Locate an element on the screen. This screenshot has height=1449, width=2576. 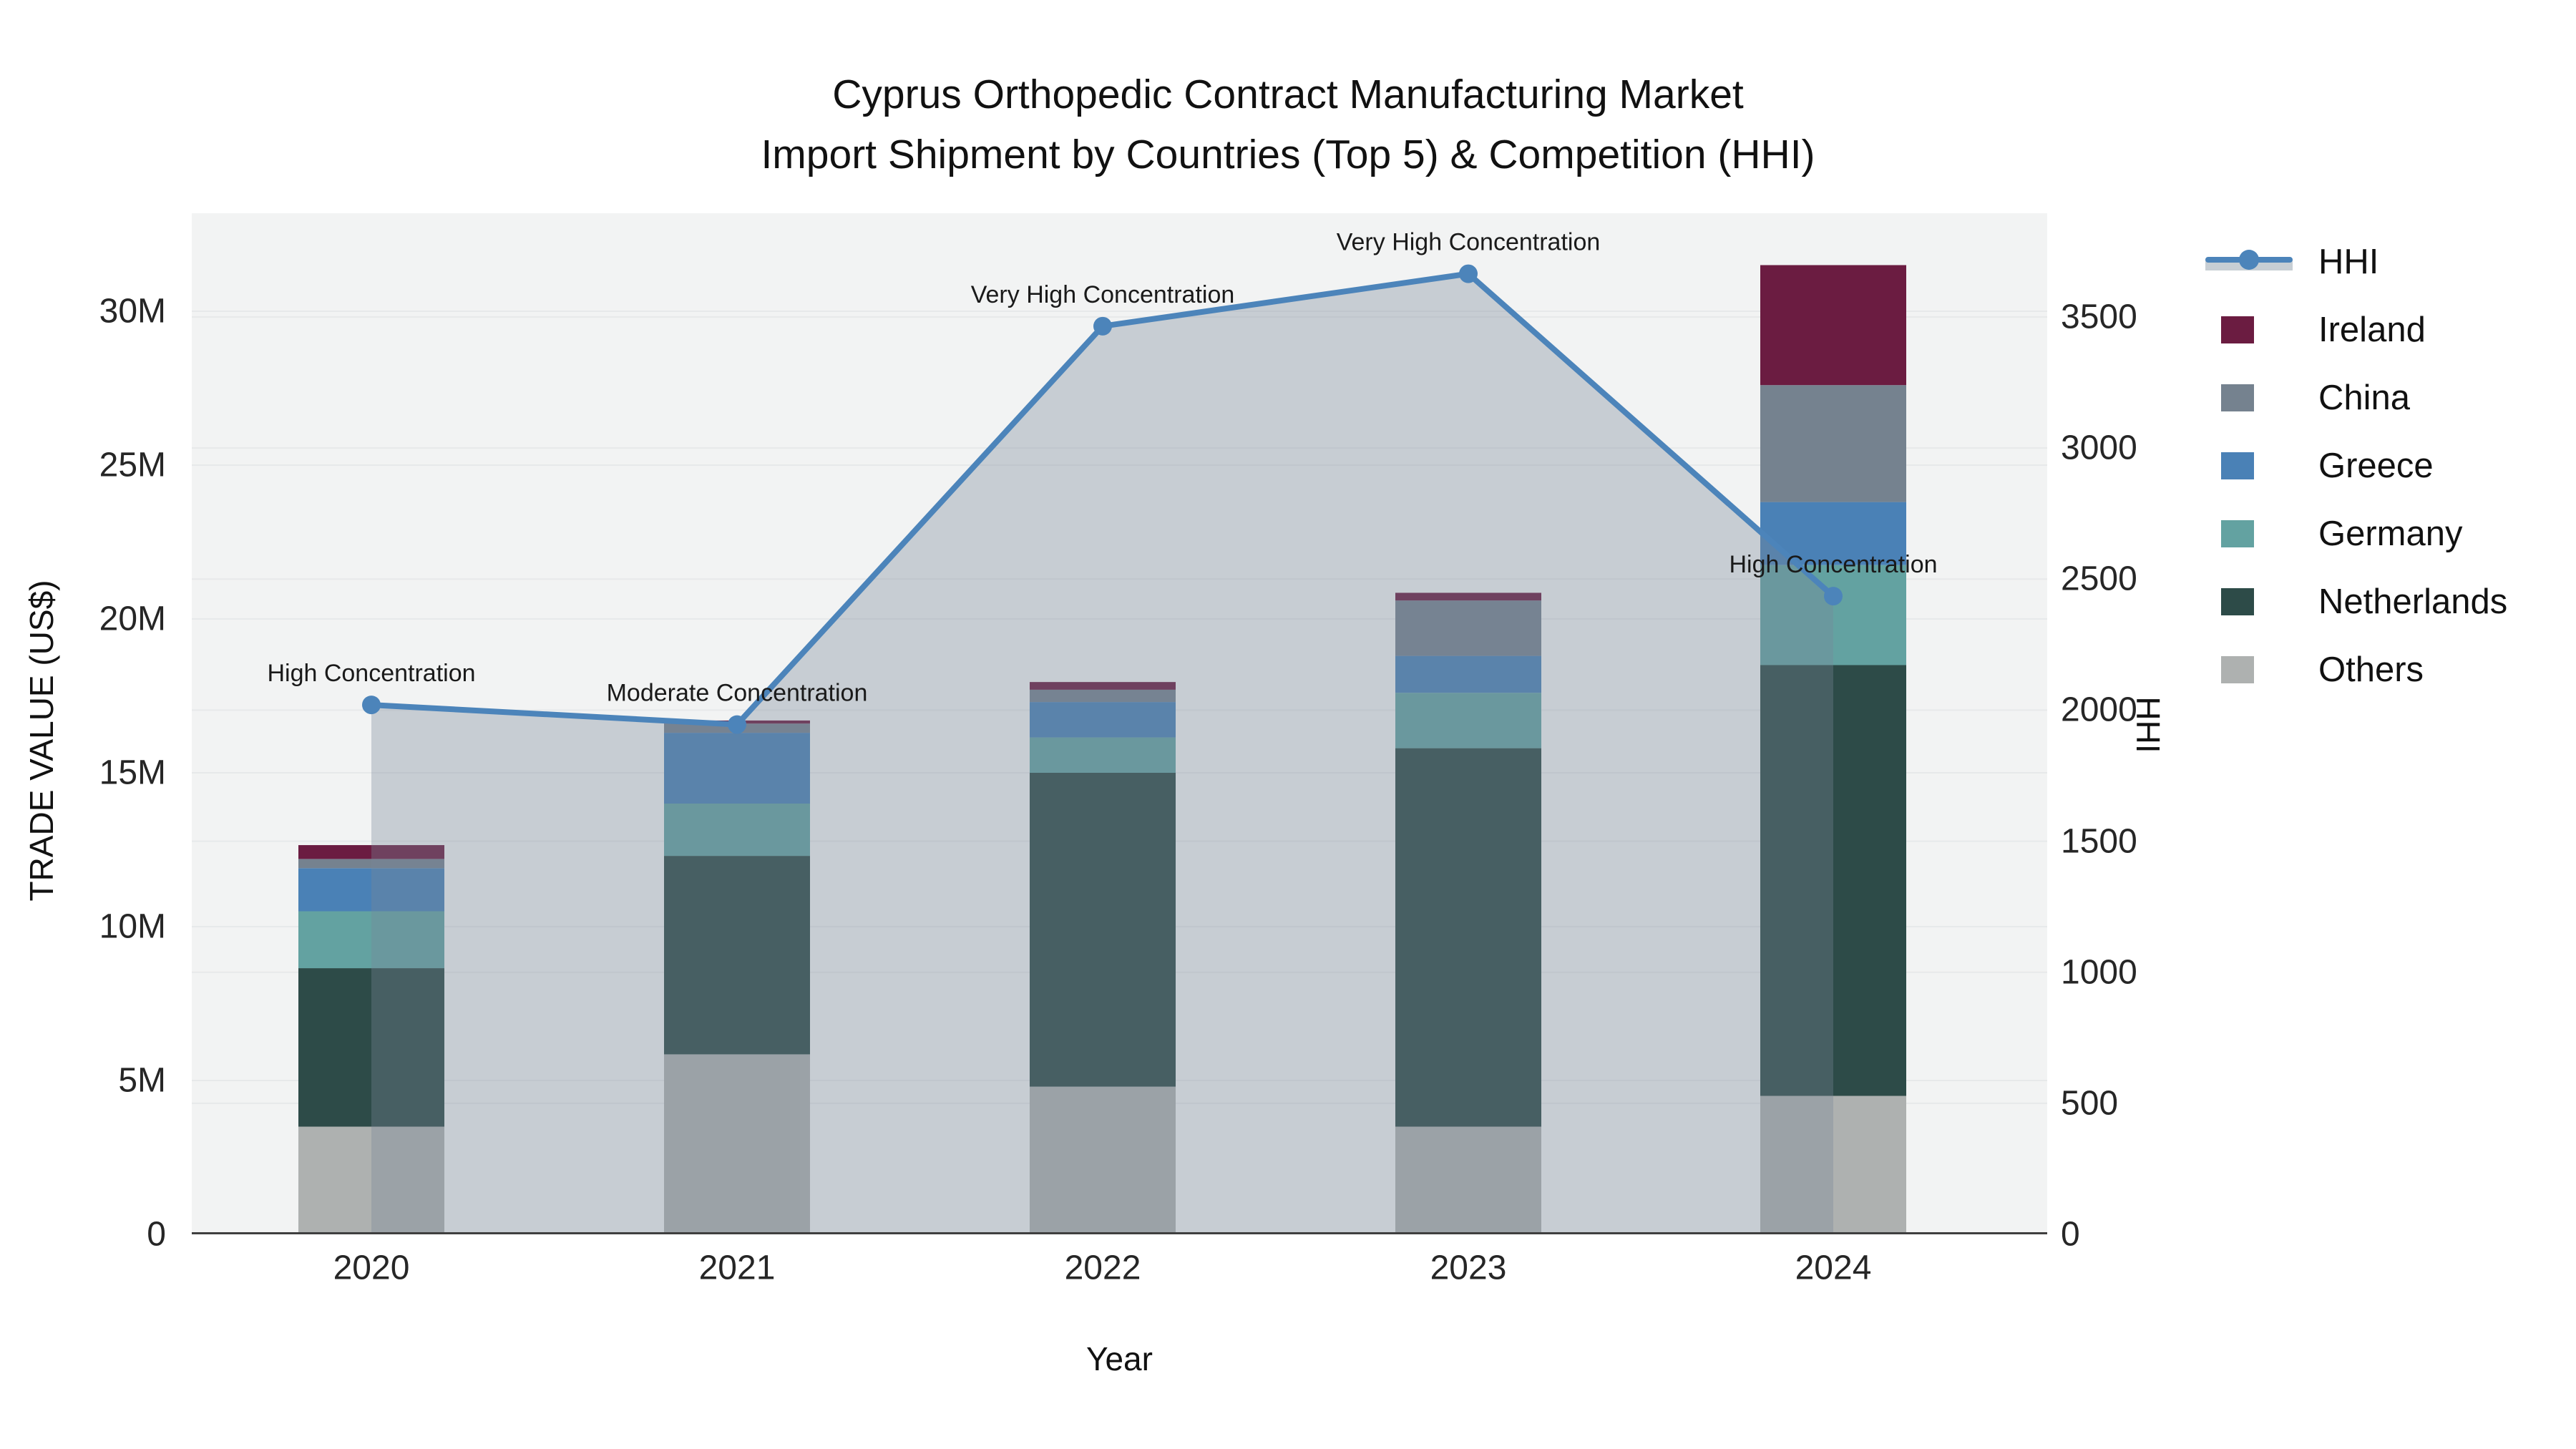
bar-segment-2022-others is located at coordinates (1103, 1160).